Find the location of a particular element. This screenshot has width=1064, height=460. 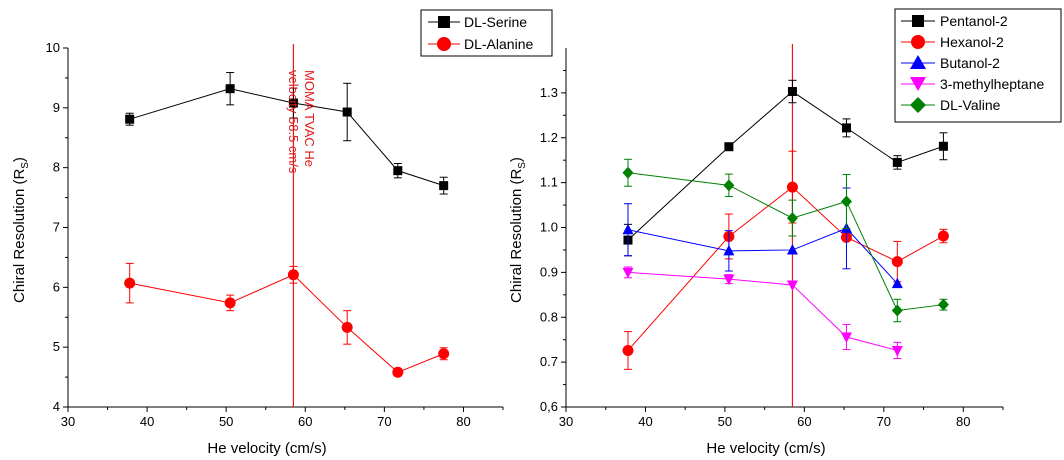

left-y-tick-label: 6 is located at coordinates (56, 286).